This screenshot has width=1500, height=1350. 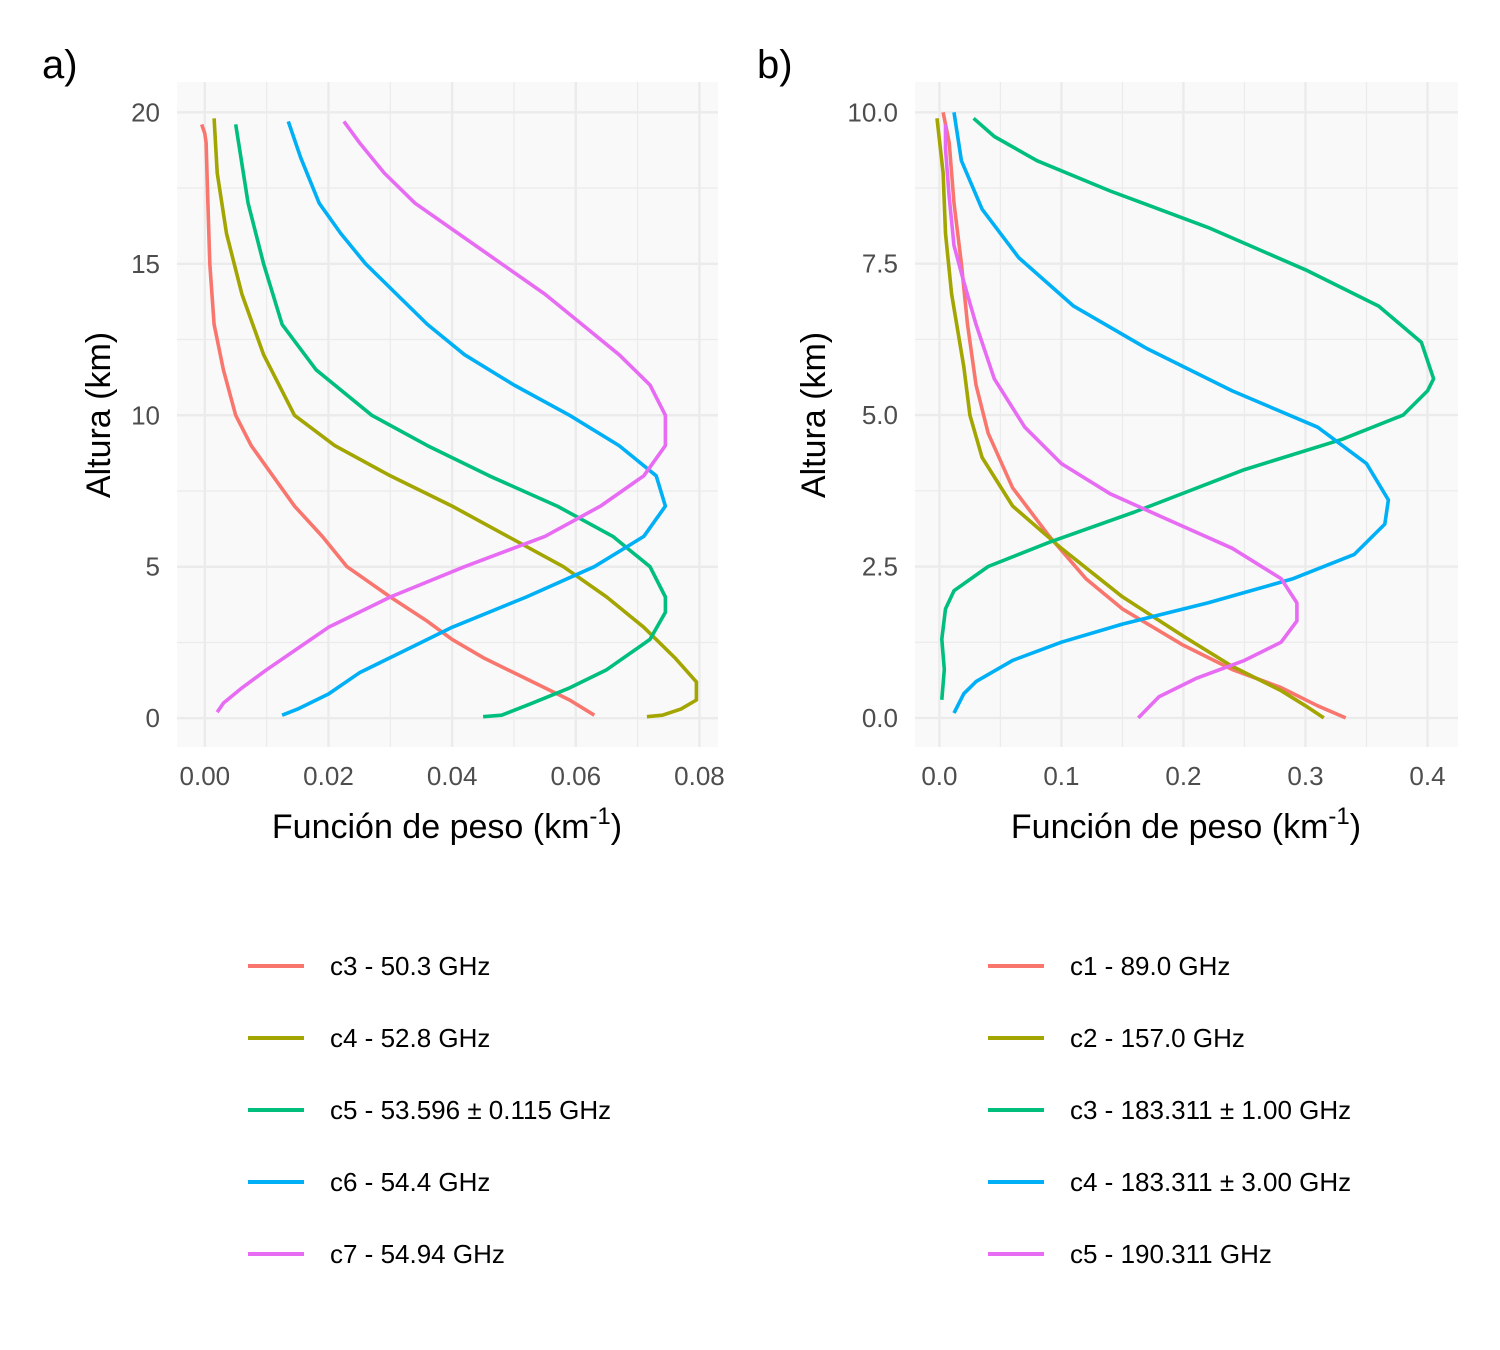 I want to click on legend-b-item: c4 - 183.311 ± 3.00 GHz, so click(x=1169, y=1182).